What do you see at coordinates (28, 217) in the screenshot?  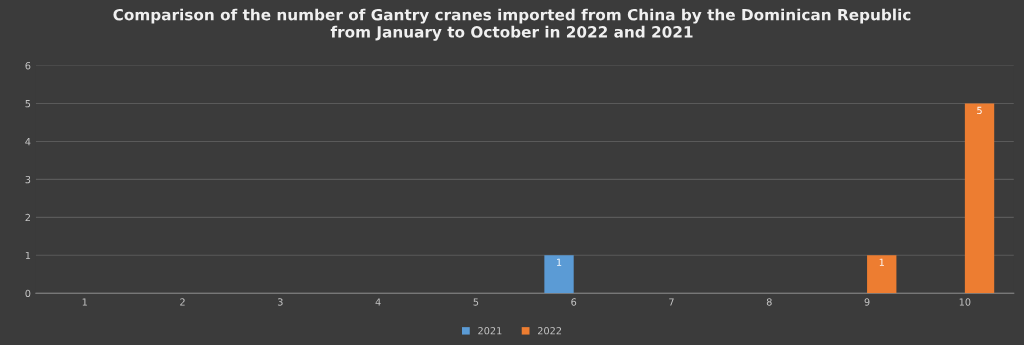 I see `y-tick-label: 2` at bounding box center [28, 217].